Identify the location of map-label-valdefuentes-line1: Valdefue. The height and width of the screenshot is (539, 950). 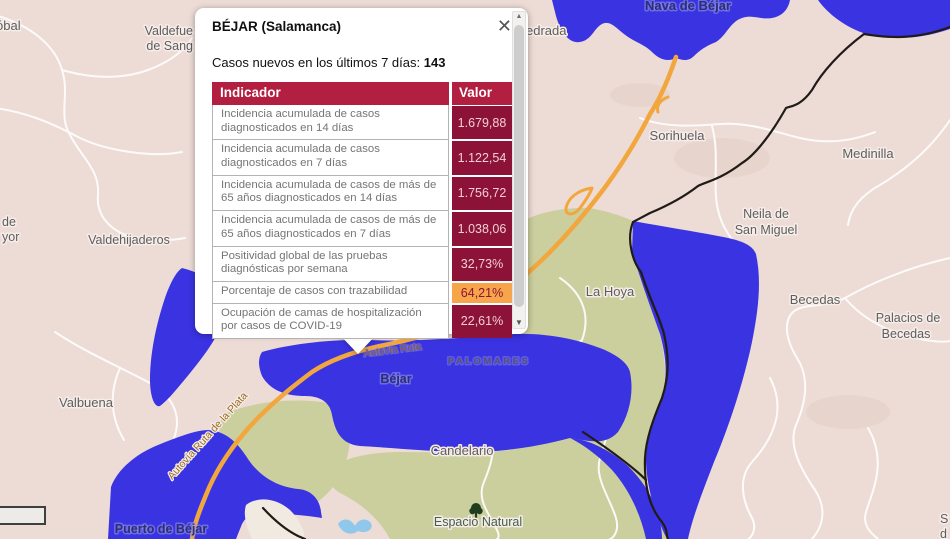
(169, 31).